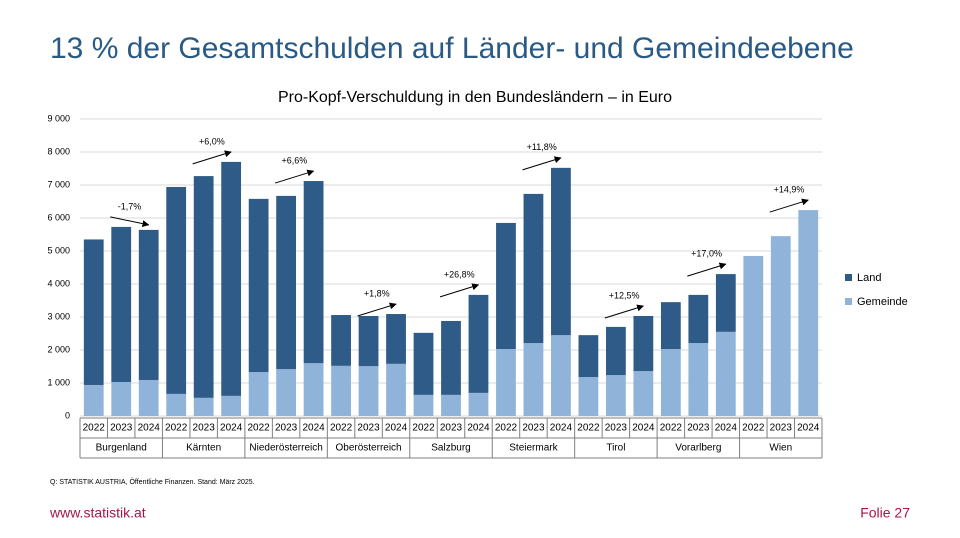 The image size is (960, 538). What do you see at coordinates (869, 278) in the screenshot?
I see `legend-label: Land` at bounding box center [869, 278].